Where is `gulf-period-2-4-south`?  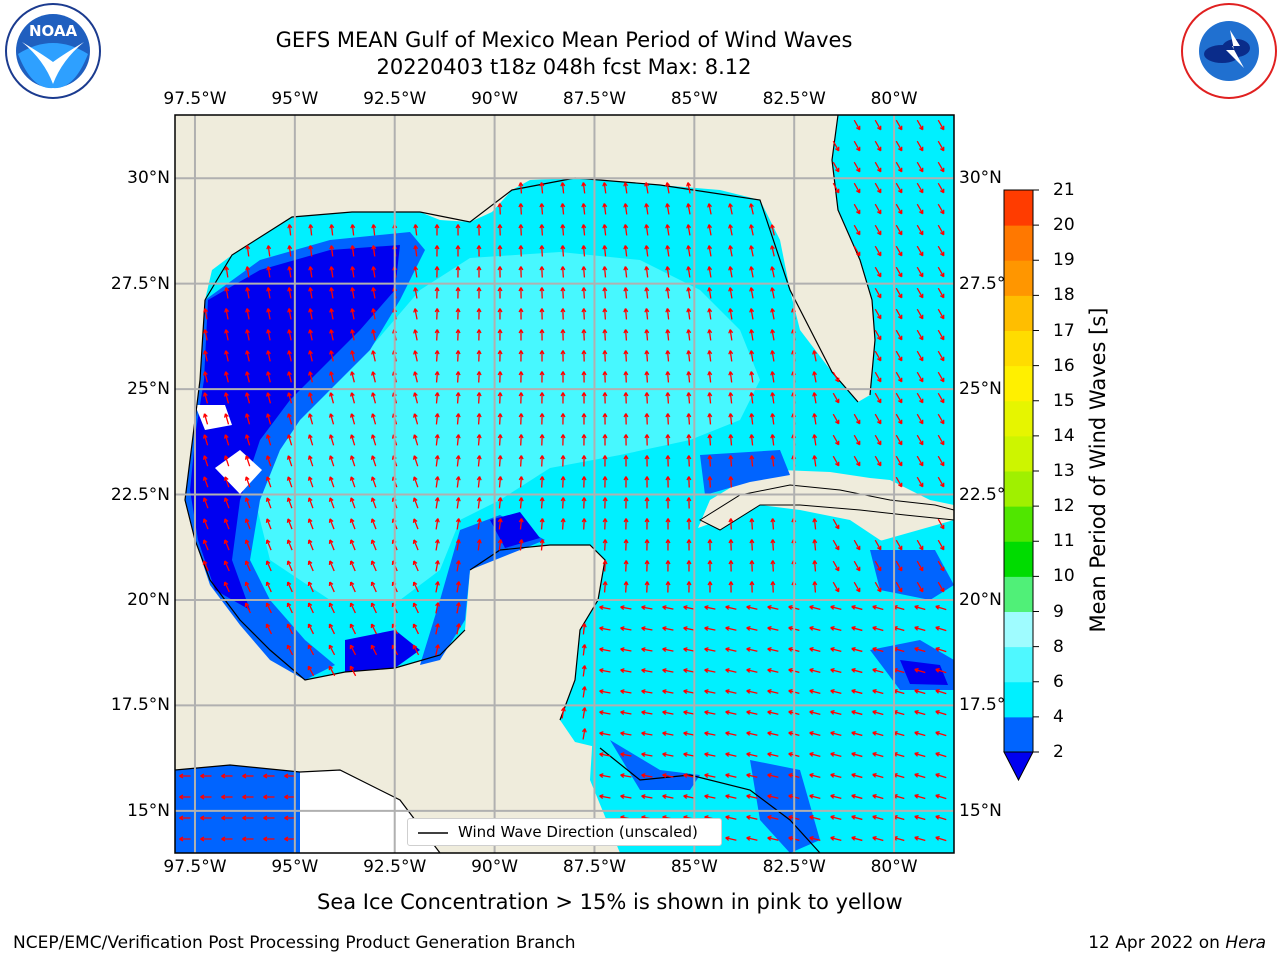 gulf-period-2-4-south is located at coordinates (482, 590).